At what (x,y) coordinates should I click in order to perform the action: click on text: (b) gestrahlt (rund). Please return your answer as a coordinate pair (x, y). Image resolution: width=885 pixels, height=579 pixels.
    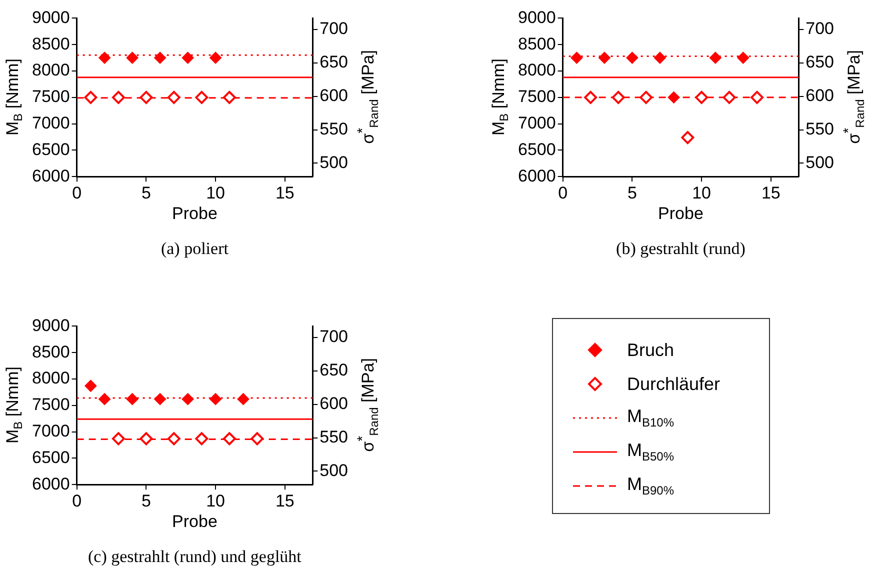
    Looking at the image, I should click on (681, 248).